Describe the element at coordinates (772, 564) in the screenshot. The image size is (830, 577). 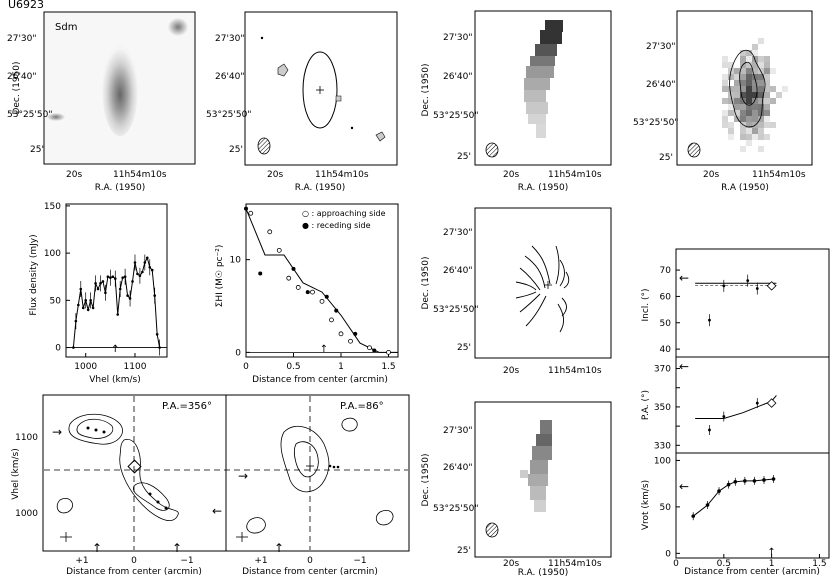
I see `x-tick-label: 1` at that location.